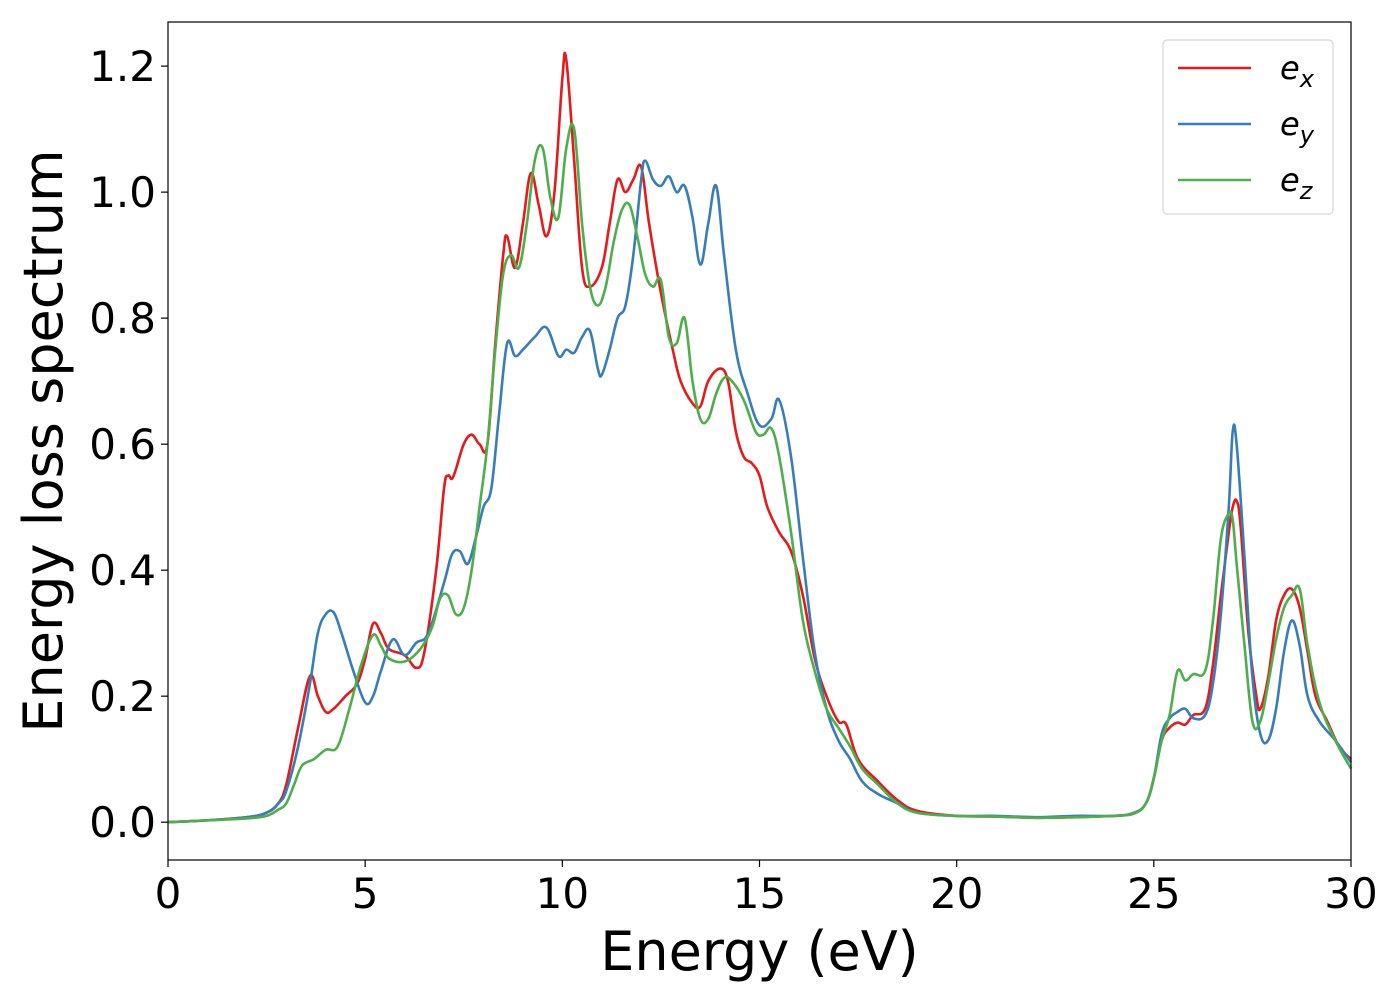  I want to click on y-axis-title: Energy loss spectrum, so click(43, 440).